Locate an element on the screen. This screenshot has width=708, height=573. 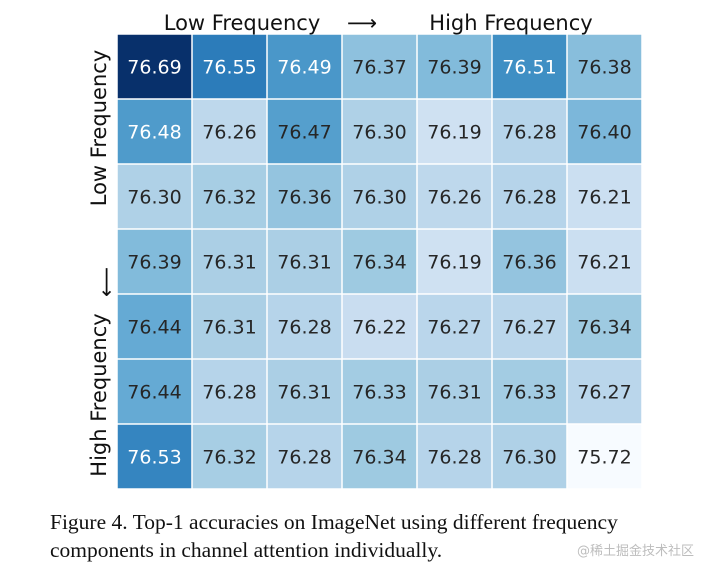
heatmap-cell-r5-c6 is located at coordinates (604, 391).